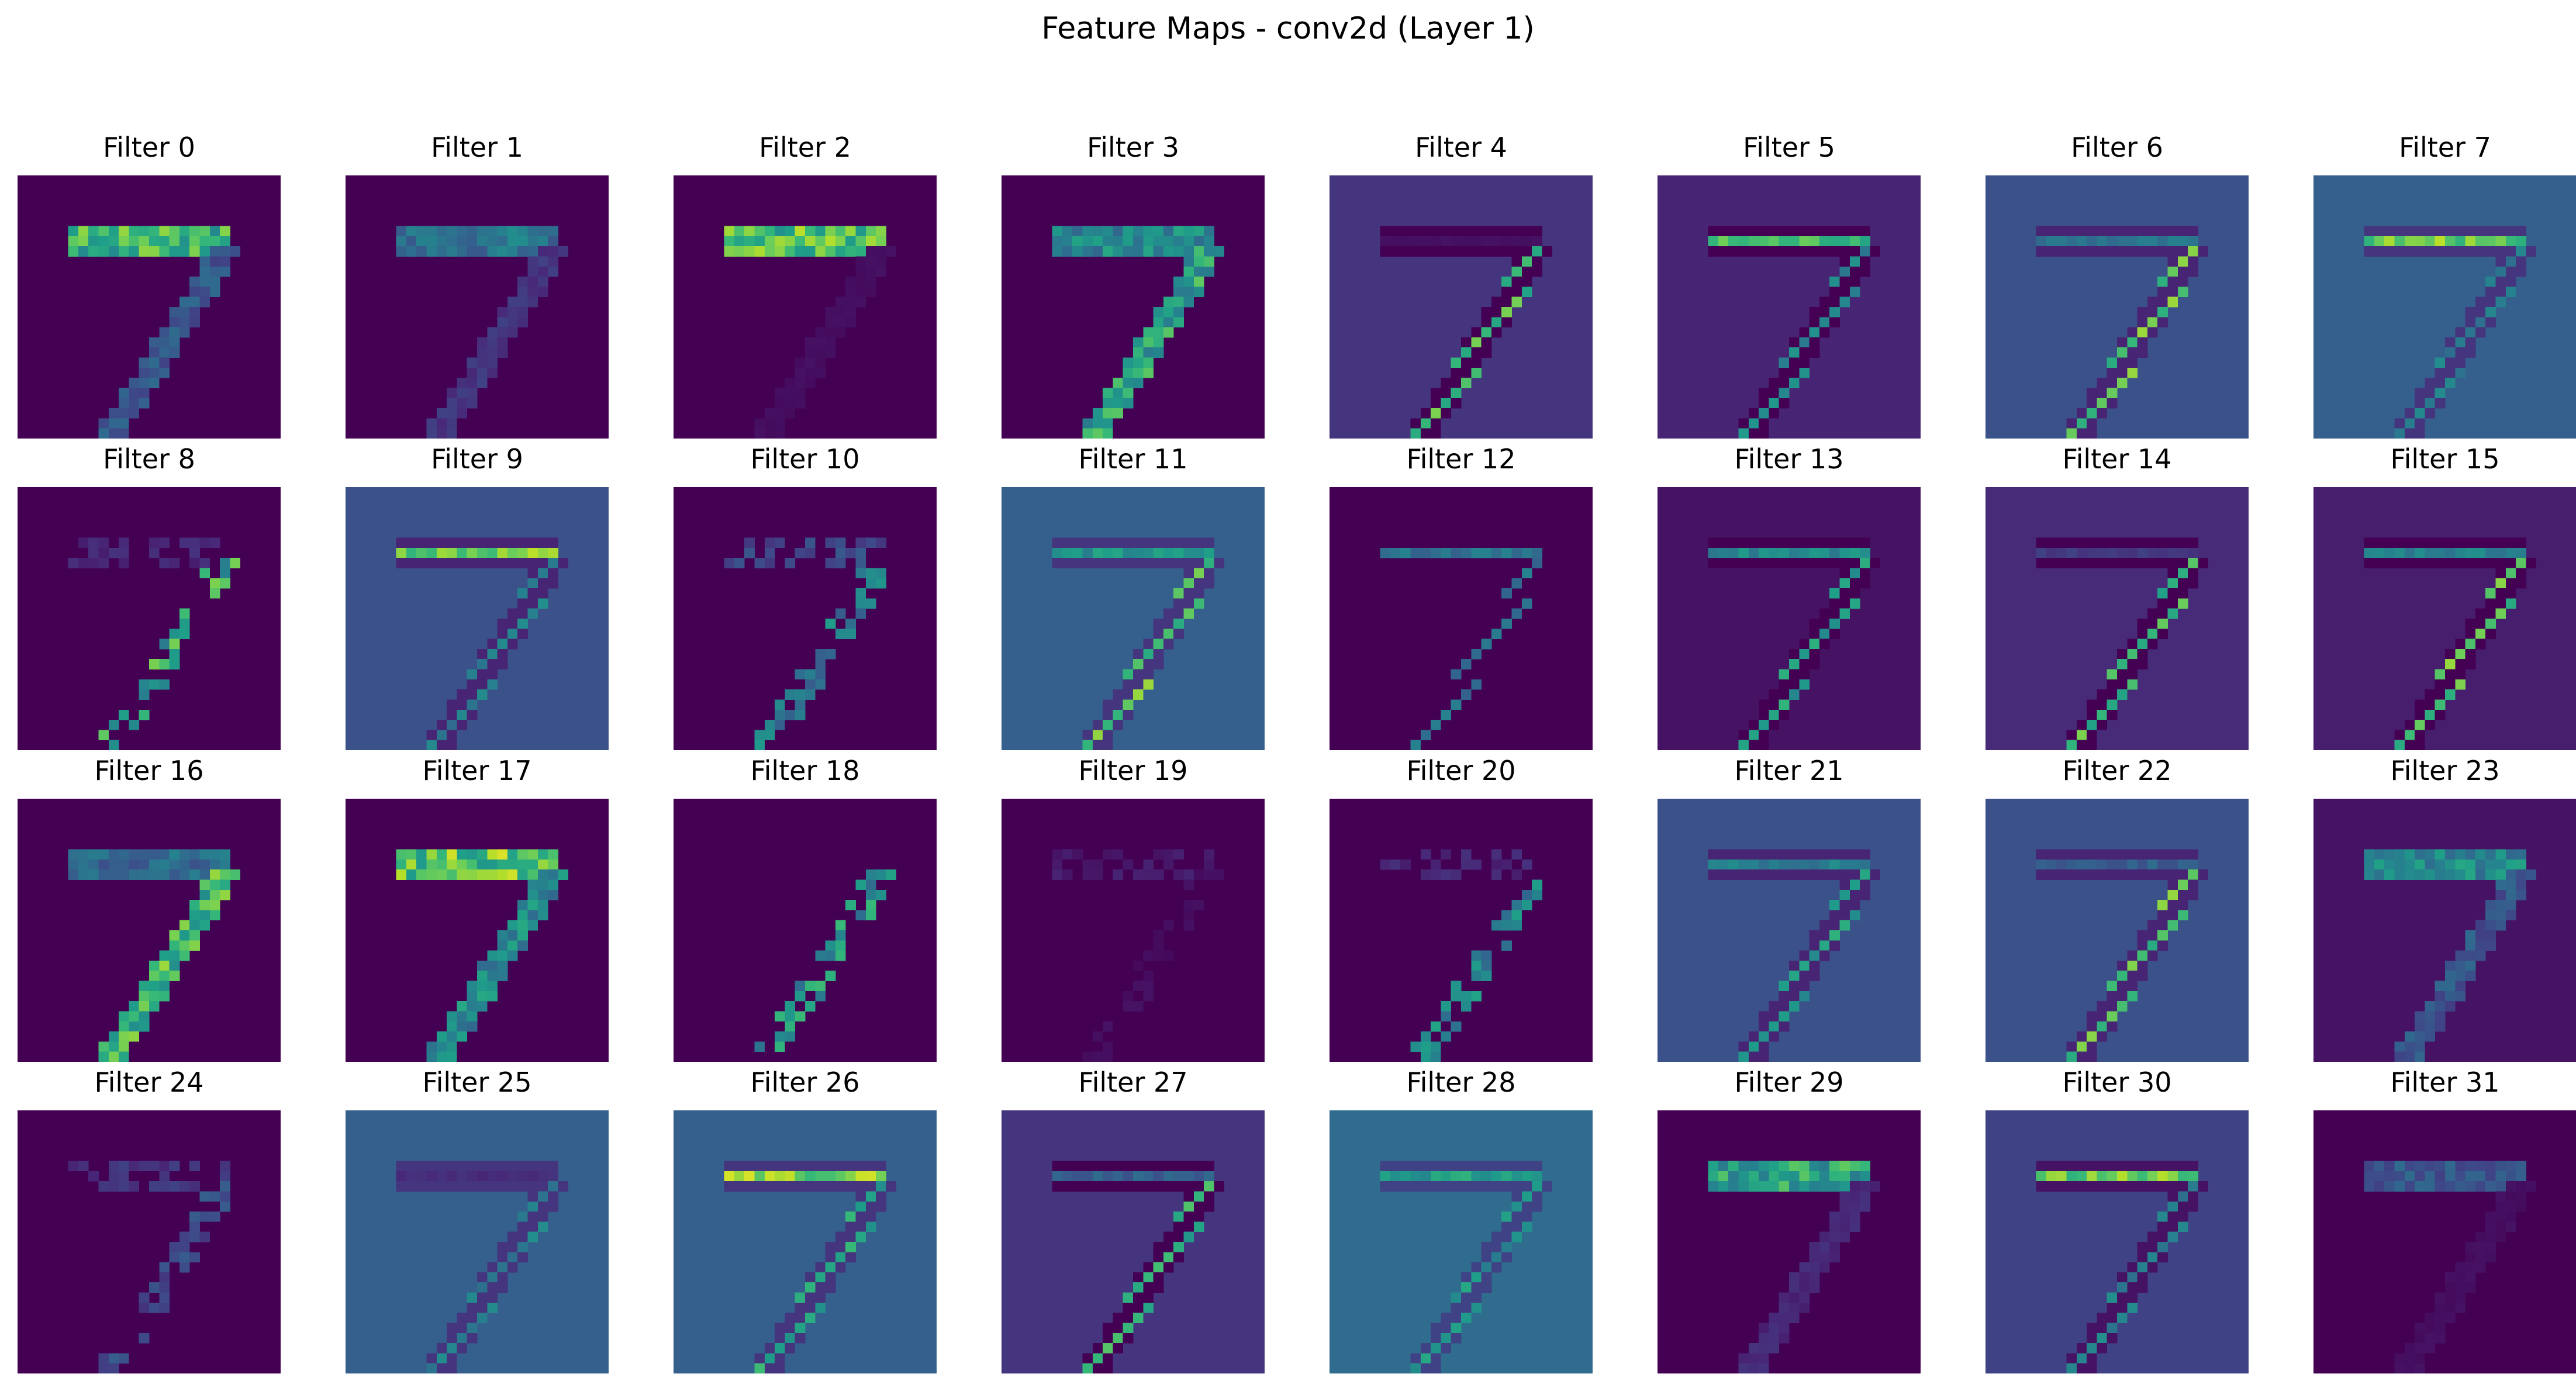  Describe the element at coordinates (2444, 285) in the screenshot. I see `filter-panel-7: Filter 7` at that location.